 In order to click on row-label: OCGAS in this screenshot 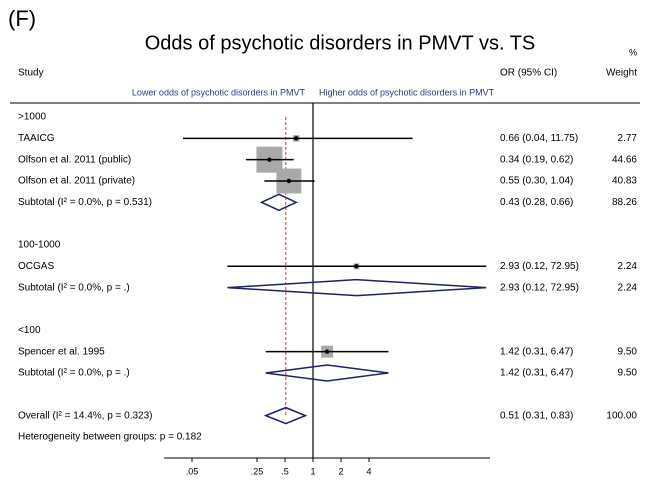, I will do `click(36, 266)`.